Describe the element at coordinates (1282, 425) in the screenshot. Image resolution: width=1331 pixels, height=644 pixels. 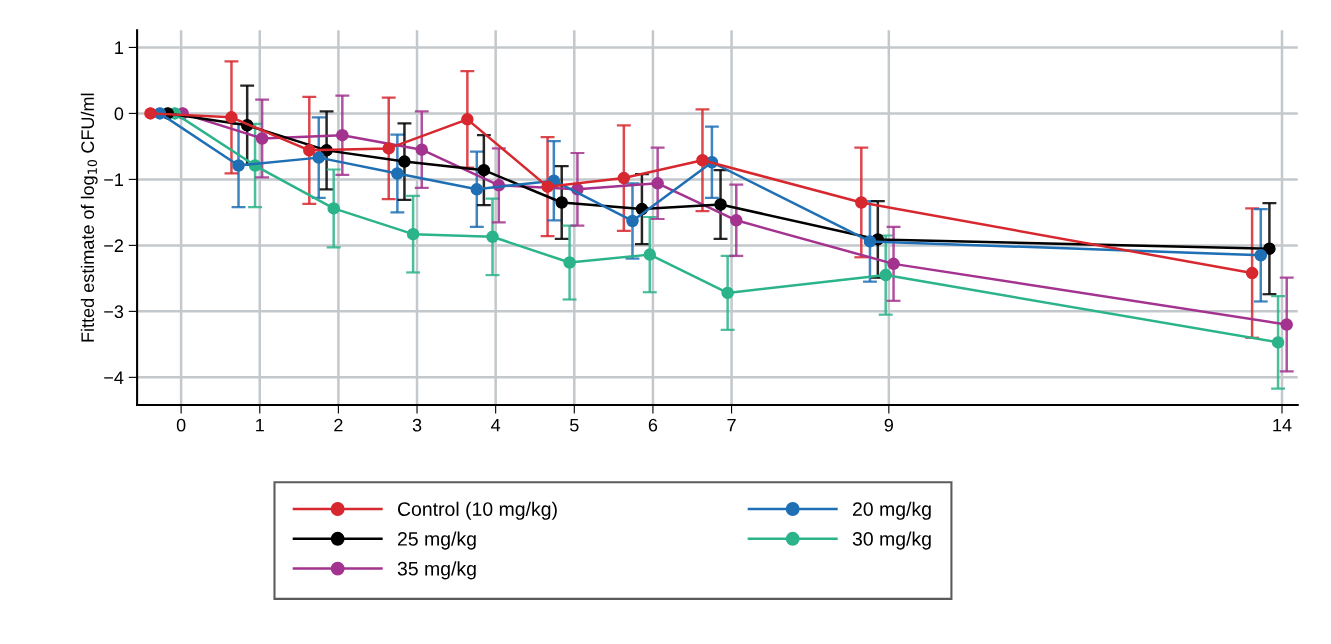
I see `x-tick-label: 14` at that location.